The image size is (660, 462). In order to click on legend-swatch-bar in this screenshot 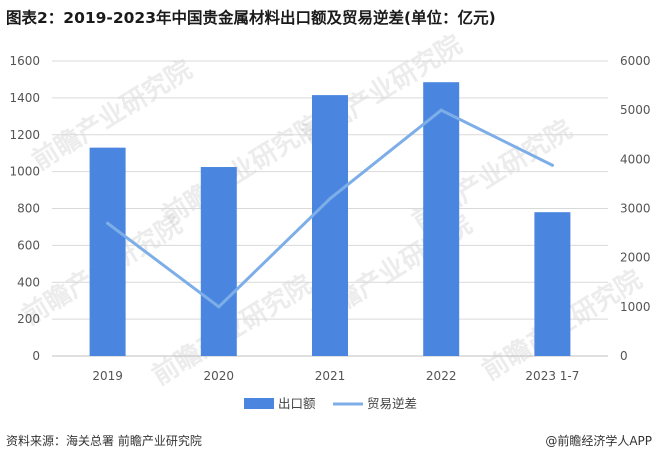, I will do `click(259, 403)`.